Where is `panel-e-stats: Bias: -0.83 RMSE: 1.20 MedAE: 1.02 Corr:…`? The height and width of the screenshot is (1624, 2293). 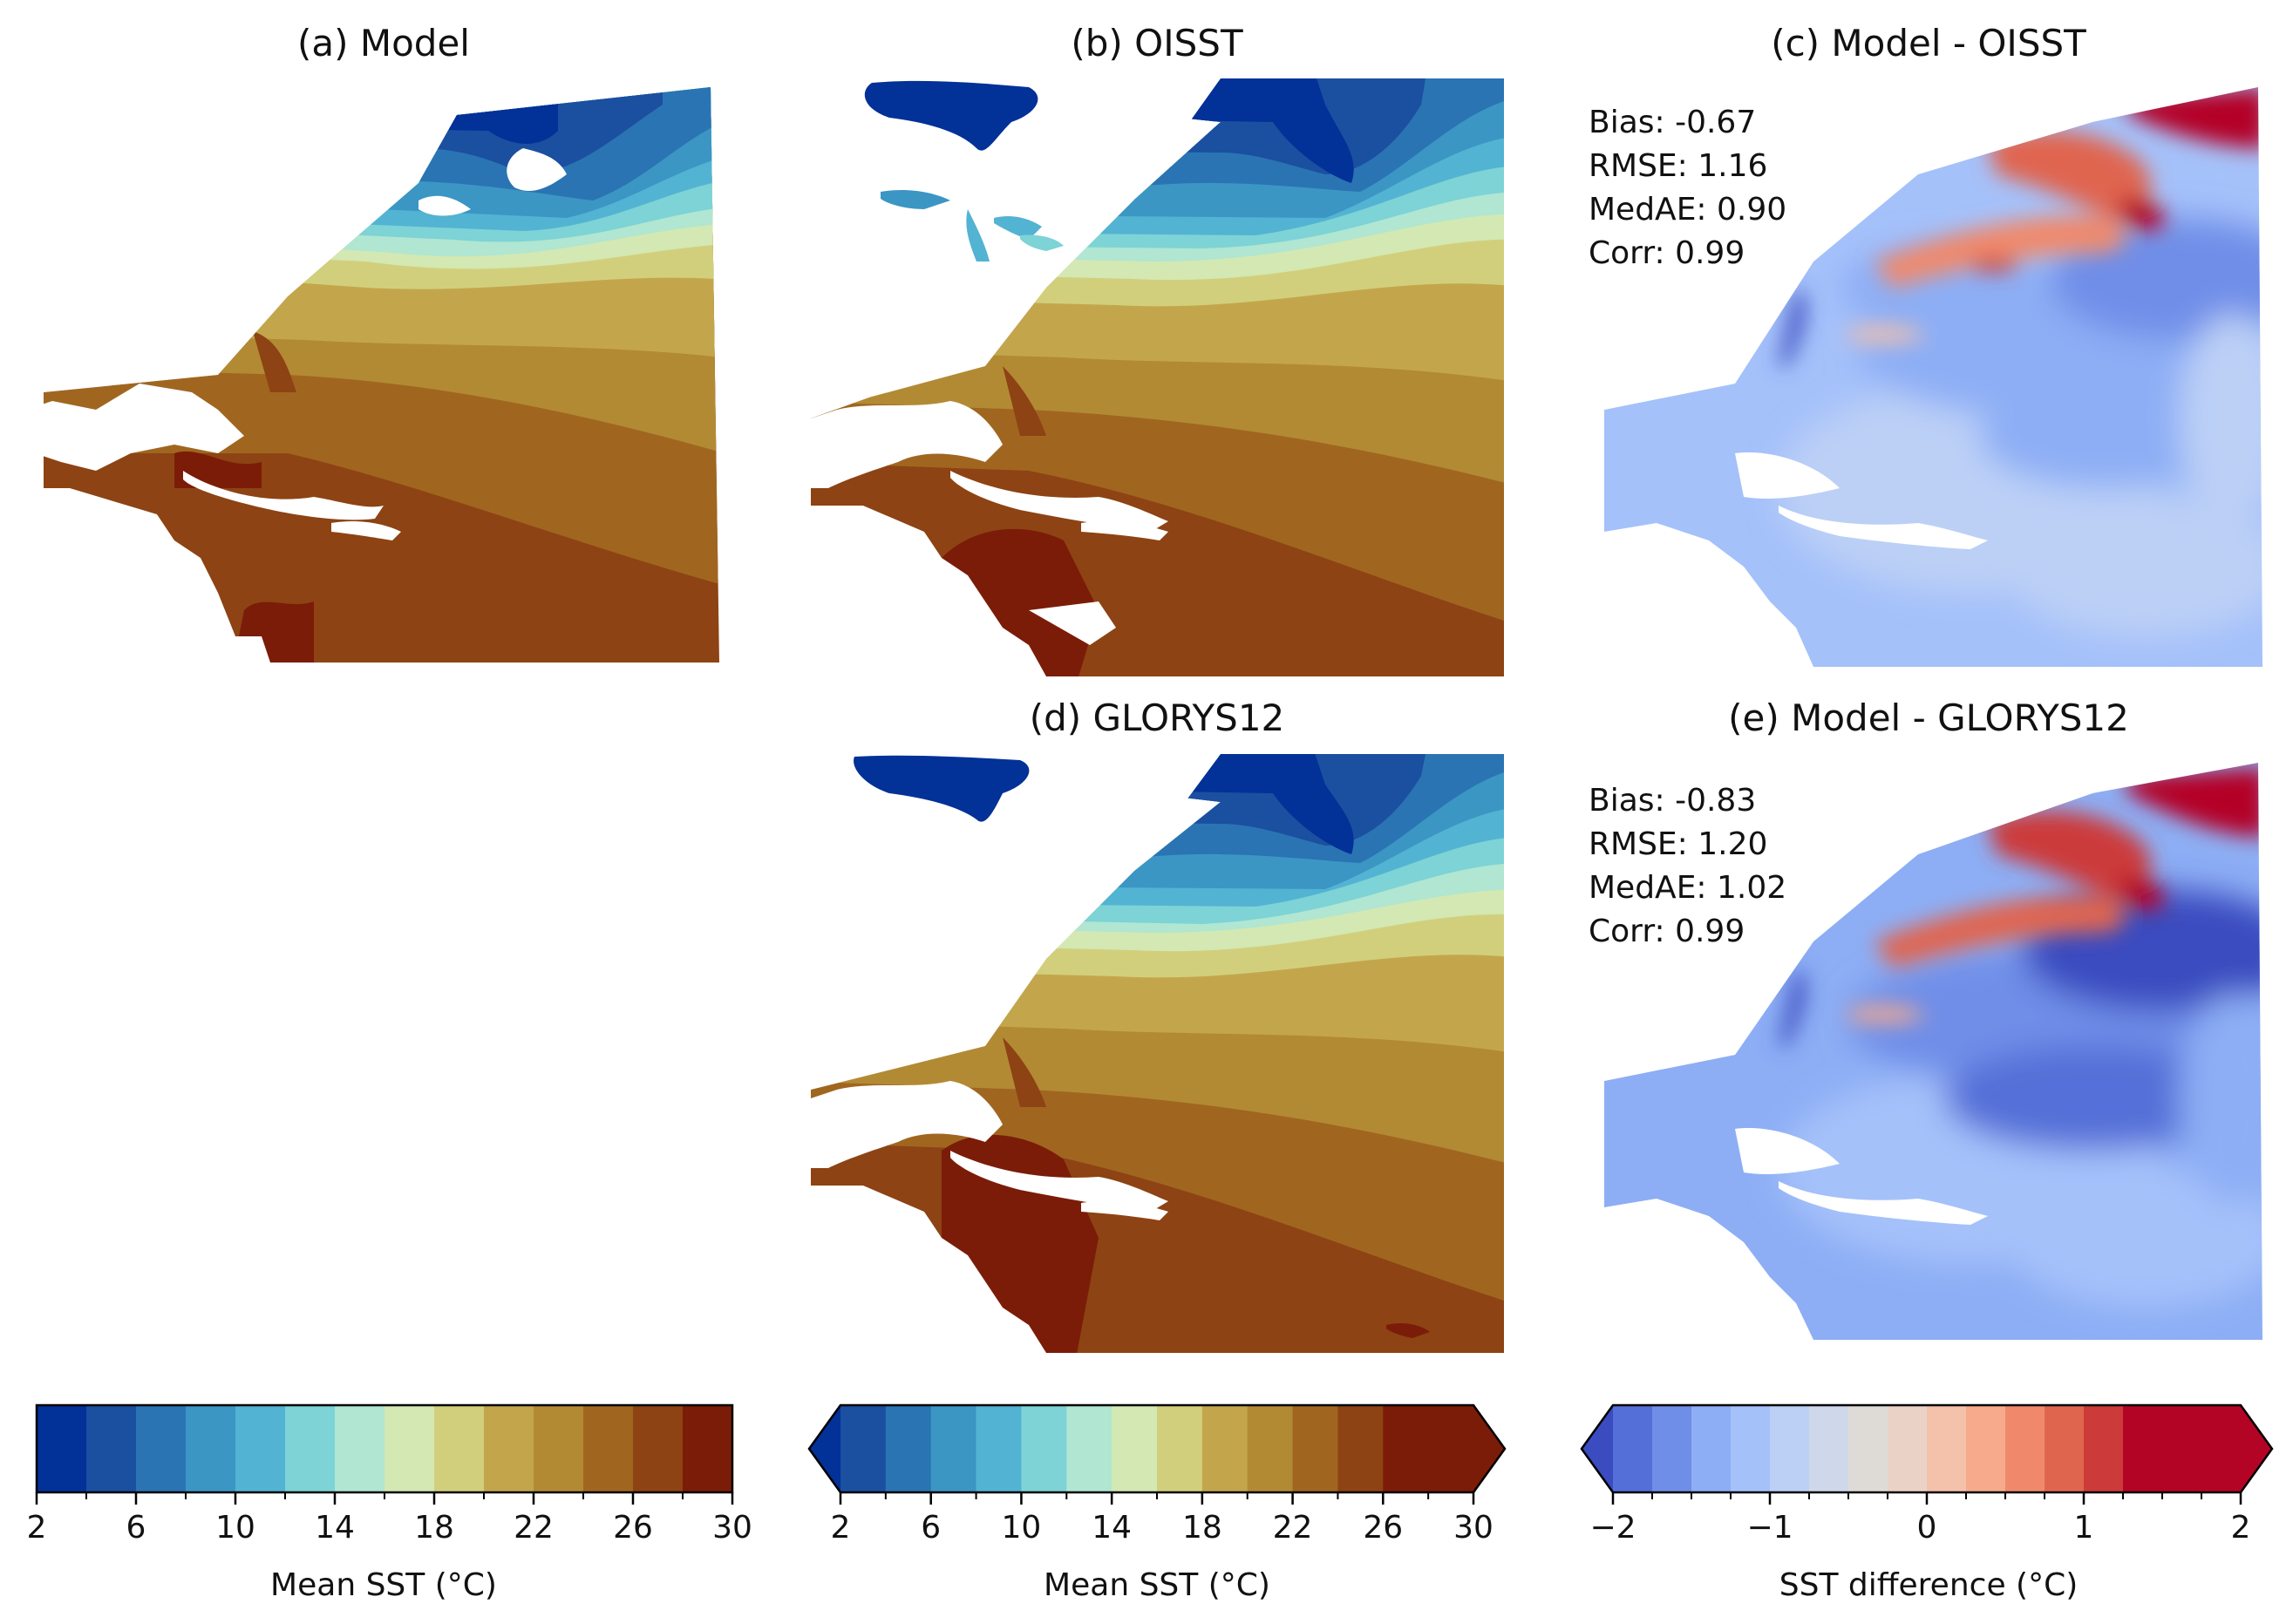 panel-e-stats: Bias: -0.83 RMSE: 1.20 MedAE: 1.02 Corr:… is located at coordinates (1687, 866).